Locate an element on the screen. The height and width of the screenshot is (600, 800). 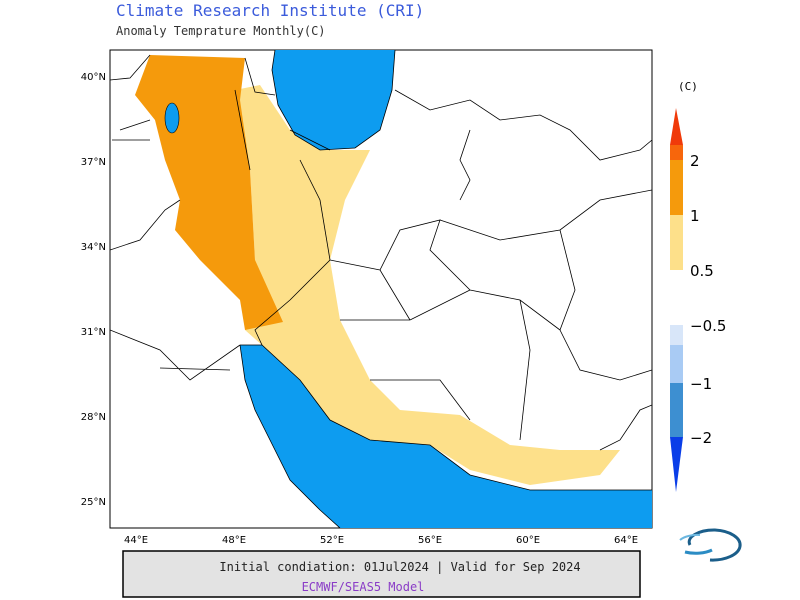
logo is located at coordinates (710, 545).